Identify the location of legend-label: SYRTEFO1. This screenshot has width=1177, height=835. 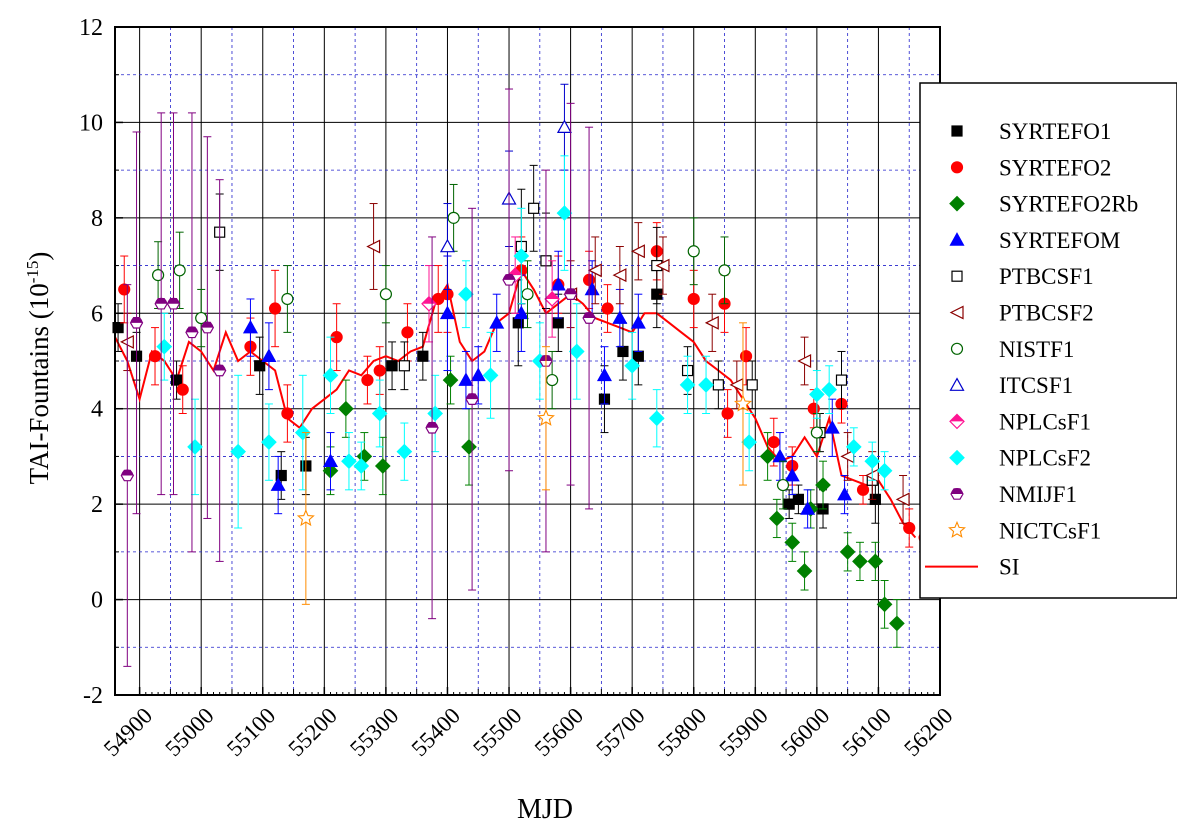
(1055, 131).